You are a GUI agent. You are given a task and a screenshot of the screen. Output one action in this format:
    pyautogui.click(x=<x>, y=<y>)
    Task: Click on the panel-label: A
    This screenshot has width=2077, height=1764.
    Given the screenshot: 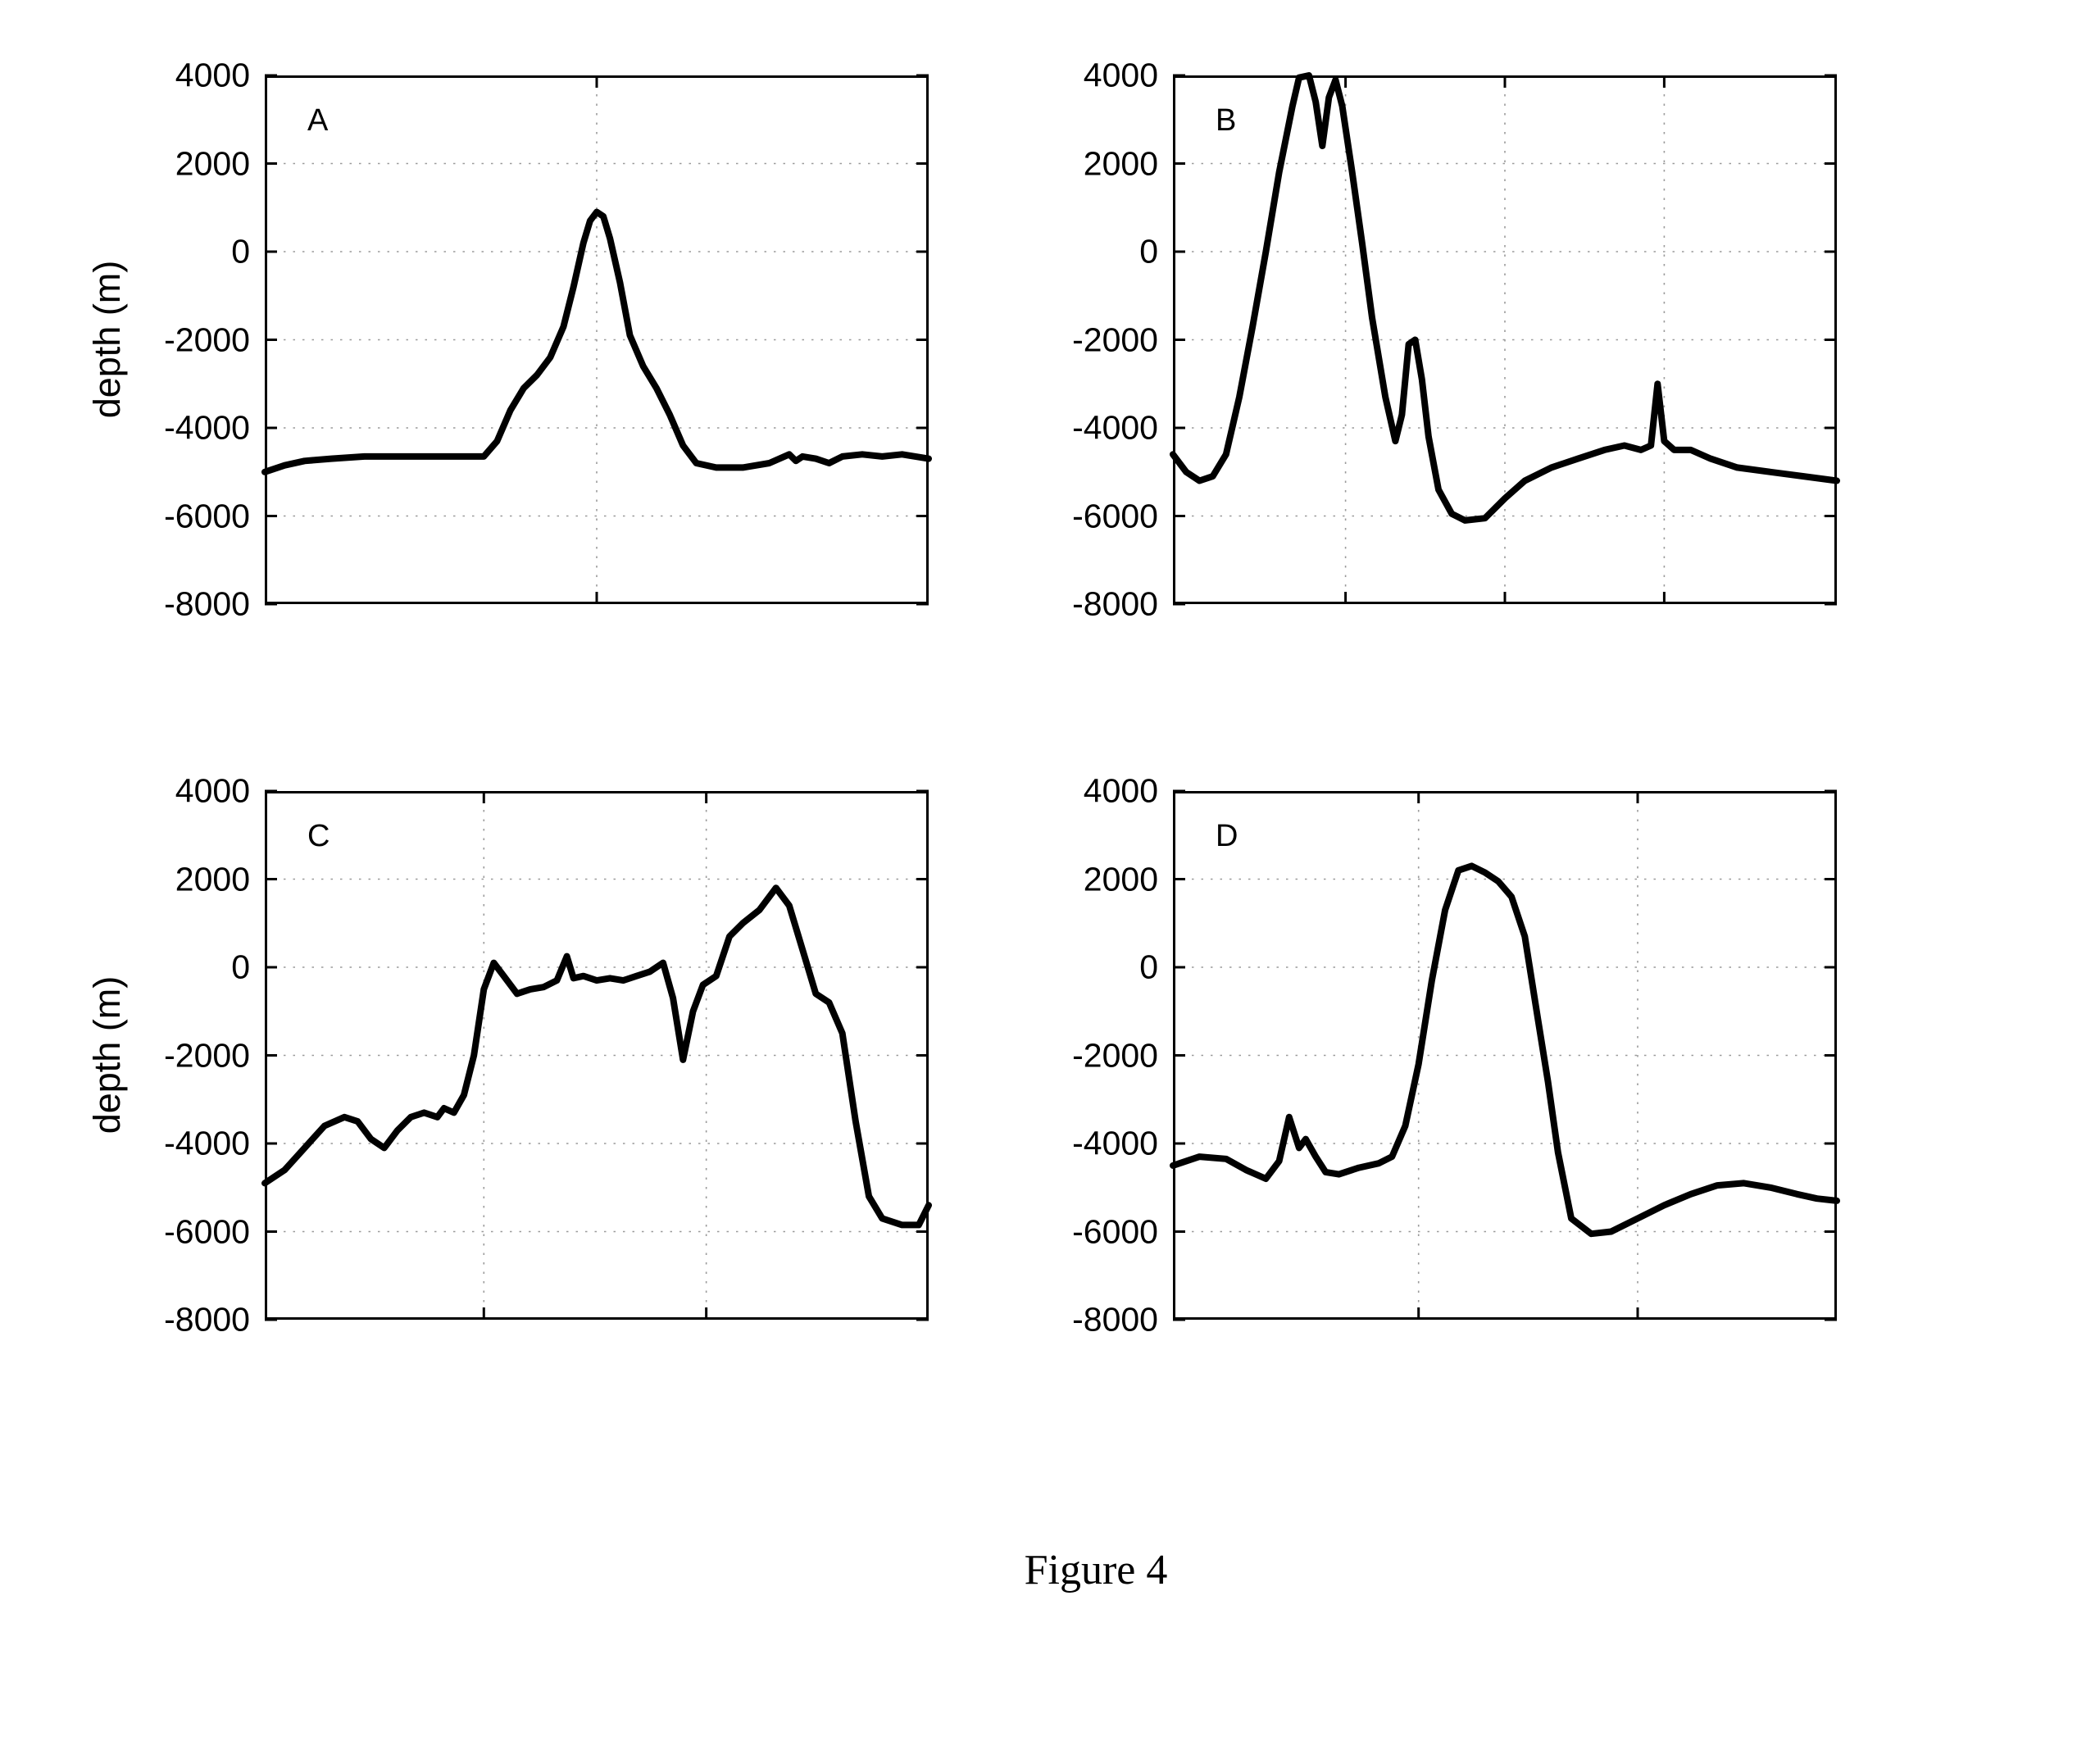 What is the action you would take?
    pyautogui.click(x=318, y=120)
    